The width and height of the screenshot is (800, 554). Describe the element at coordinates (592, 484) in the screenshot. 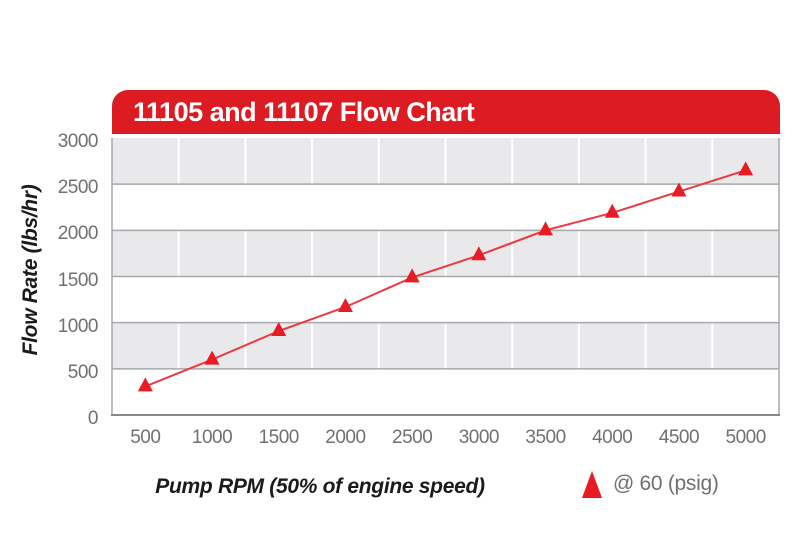

I see `triangle-marker-icon` at that location.